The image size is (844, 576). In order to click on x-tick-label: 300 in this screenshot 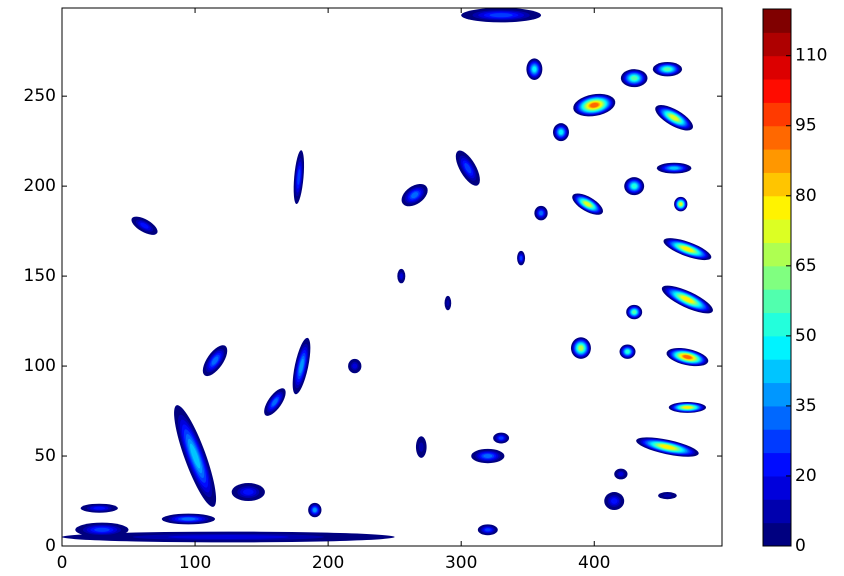, I will do `click(461, 563)`.